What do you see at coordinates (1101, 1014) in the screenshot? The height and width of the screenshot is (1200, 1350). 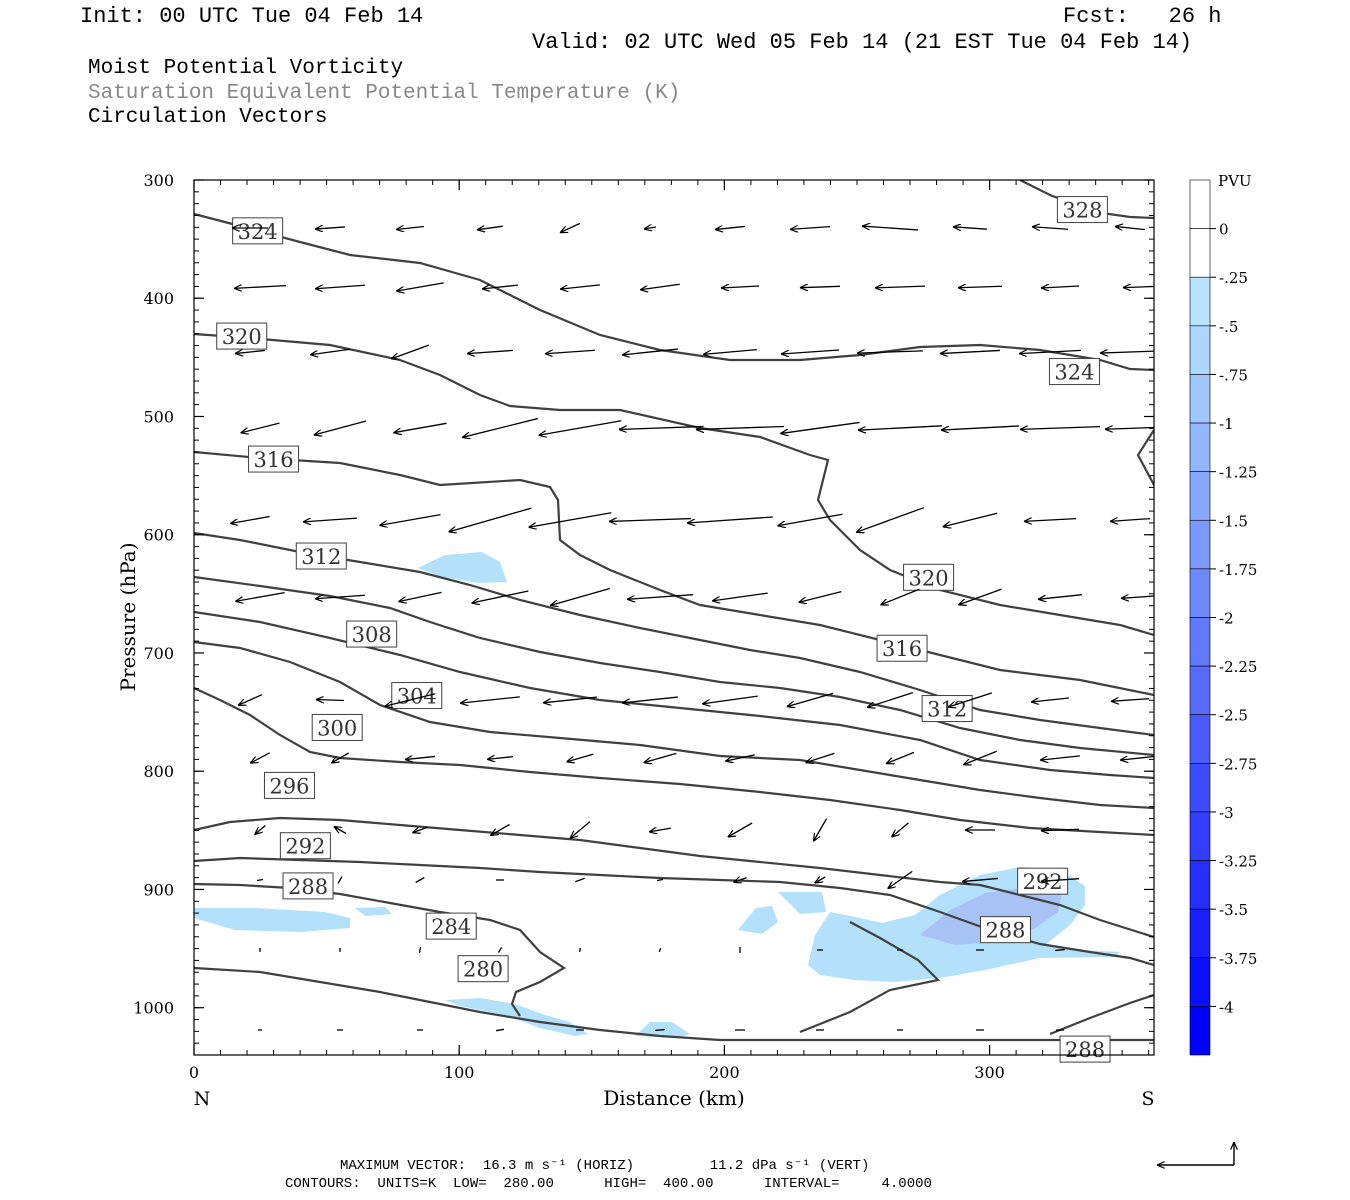 I see `contour-288-bottom` at bounding box center [1101, 1014].